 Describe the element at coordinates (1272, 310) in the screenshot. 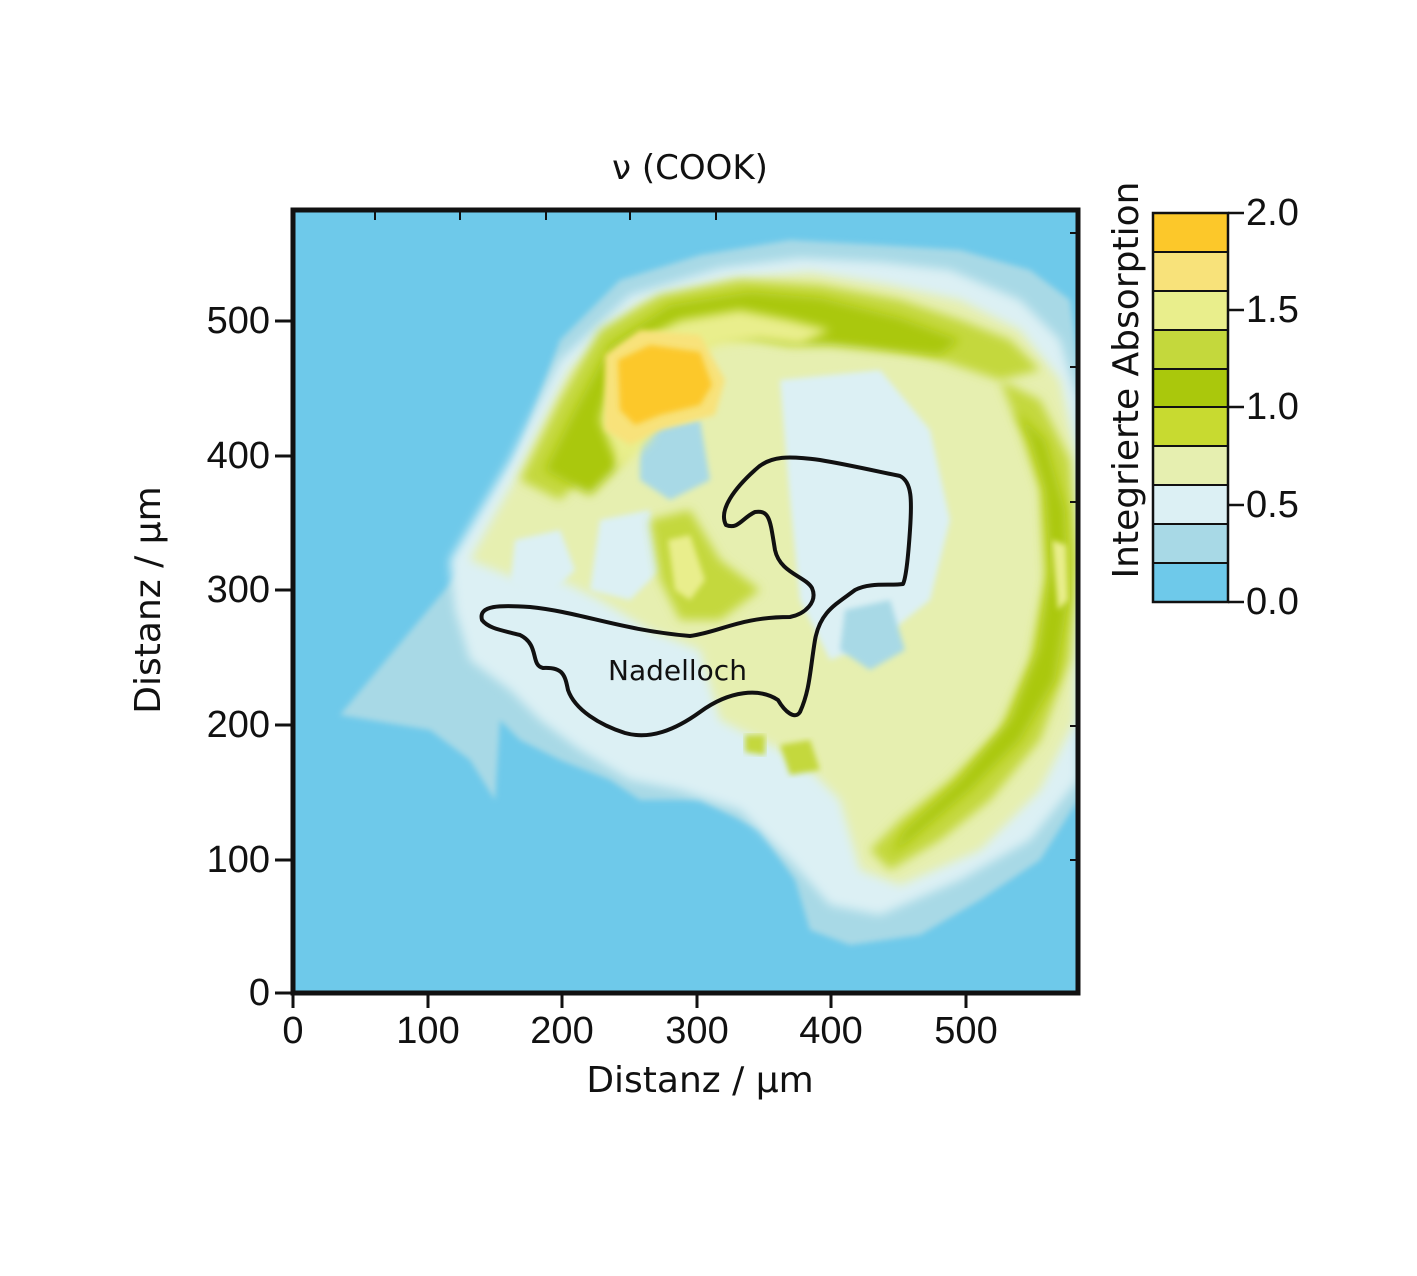

I see `colorbar-tick-label: 1.5` at that location.